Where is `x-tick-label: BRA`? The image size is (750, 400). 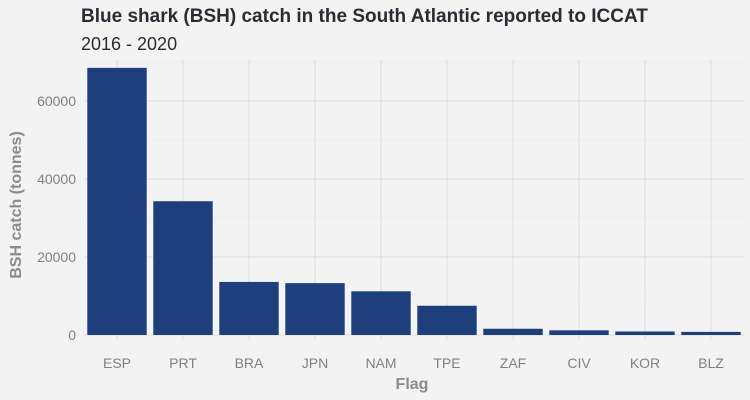 x-tick-label: BRA is located at coordinates (249, 363).